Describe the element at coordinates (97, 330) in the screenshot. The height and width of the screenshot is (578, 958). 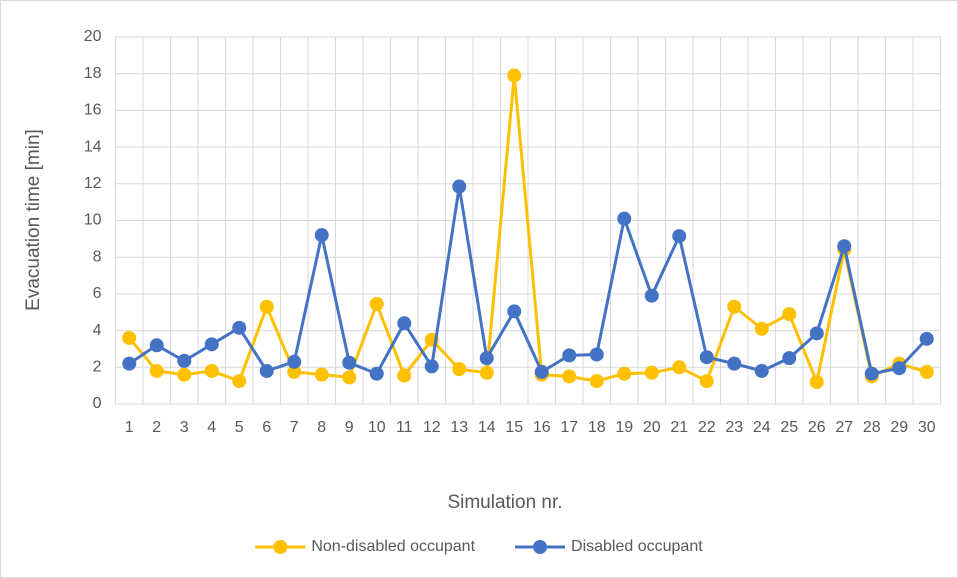
I see `y-tick-label: 4` at that location.